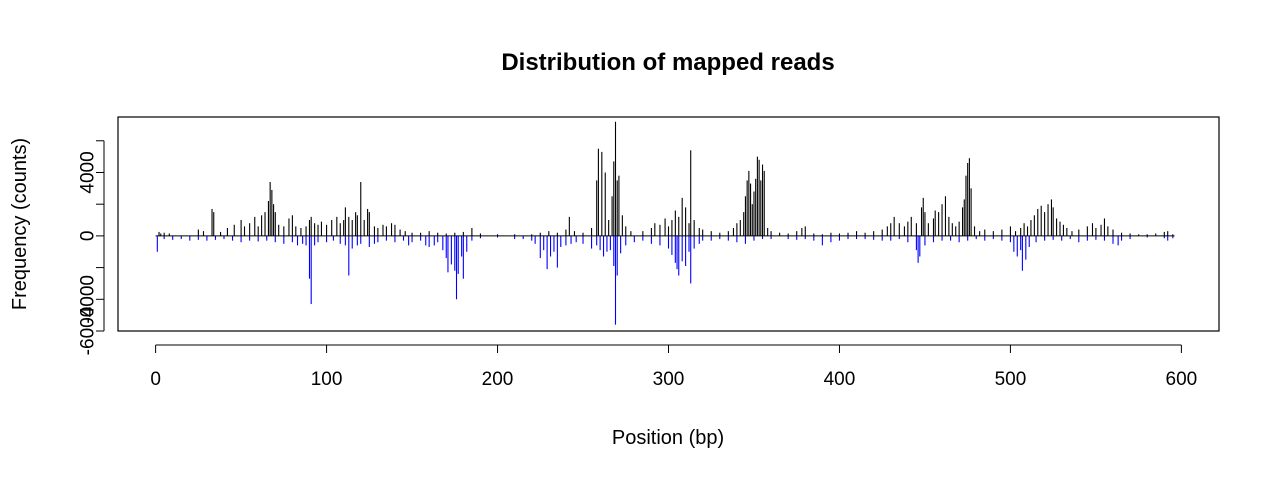 Image resolution: width=1280 pixels, height=480 pixels. Describe the element at coordinates (668, 438) in the screenshot. I see `x-axis-label: Position (bp)` at that location.